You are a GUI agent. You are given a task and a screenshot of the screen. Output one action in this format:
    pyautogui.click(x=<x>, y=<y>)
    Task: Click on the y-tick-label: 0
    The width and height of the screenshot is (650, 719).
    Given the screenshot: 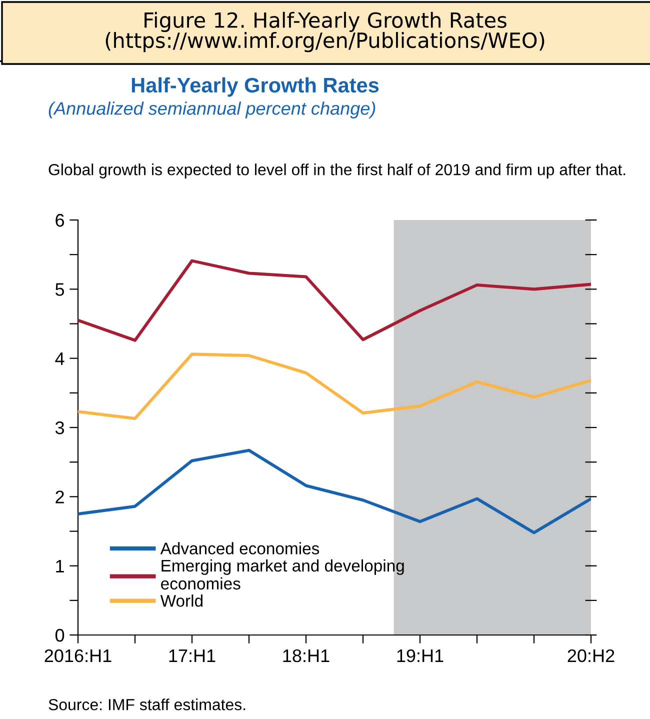 What is the action you would take?
    pyautogui.click(x=59, y=635)
    